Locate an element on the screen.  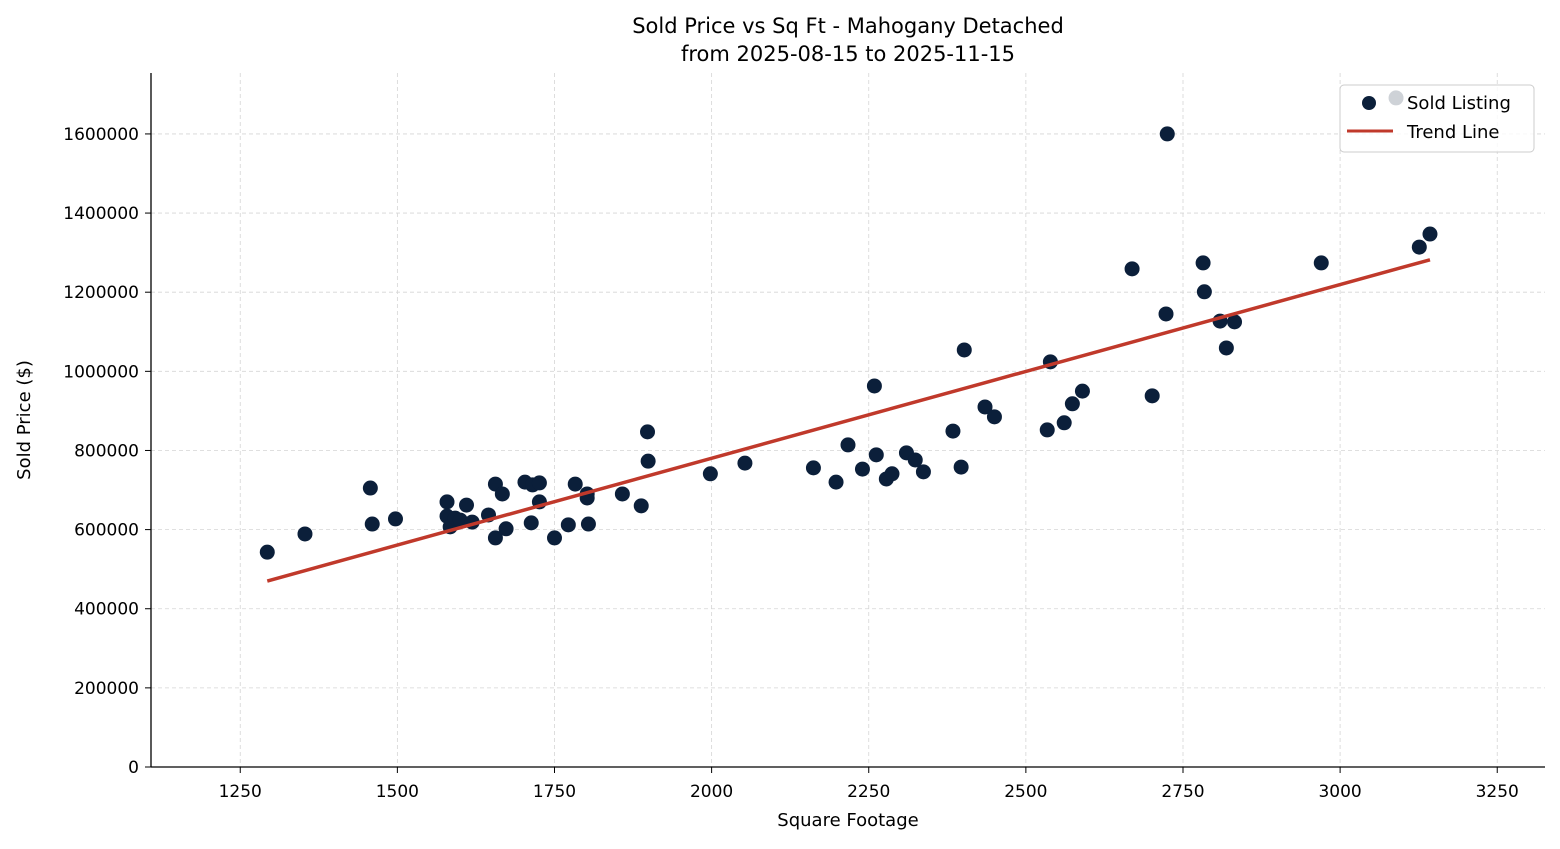
legend-label-sold: Sold Listing is located at coordinates (1459, 103).